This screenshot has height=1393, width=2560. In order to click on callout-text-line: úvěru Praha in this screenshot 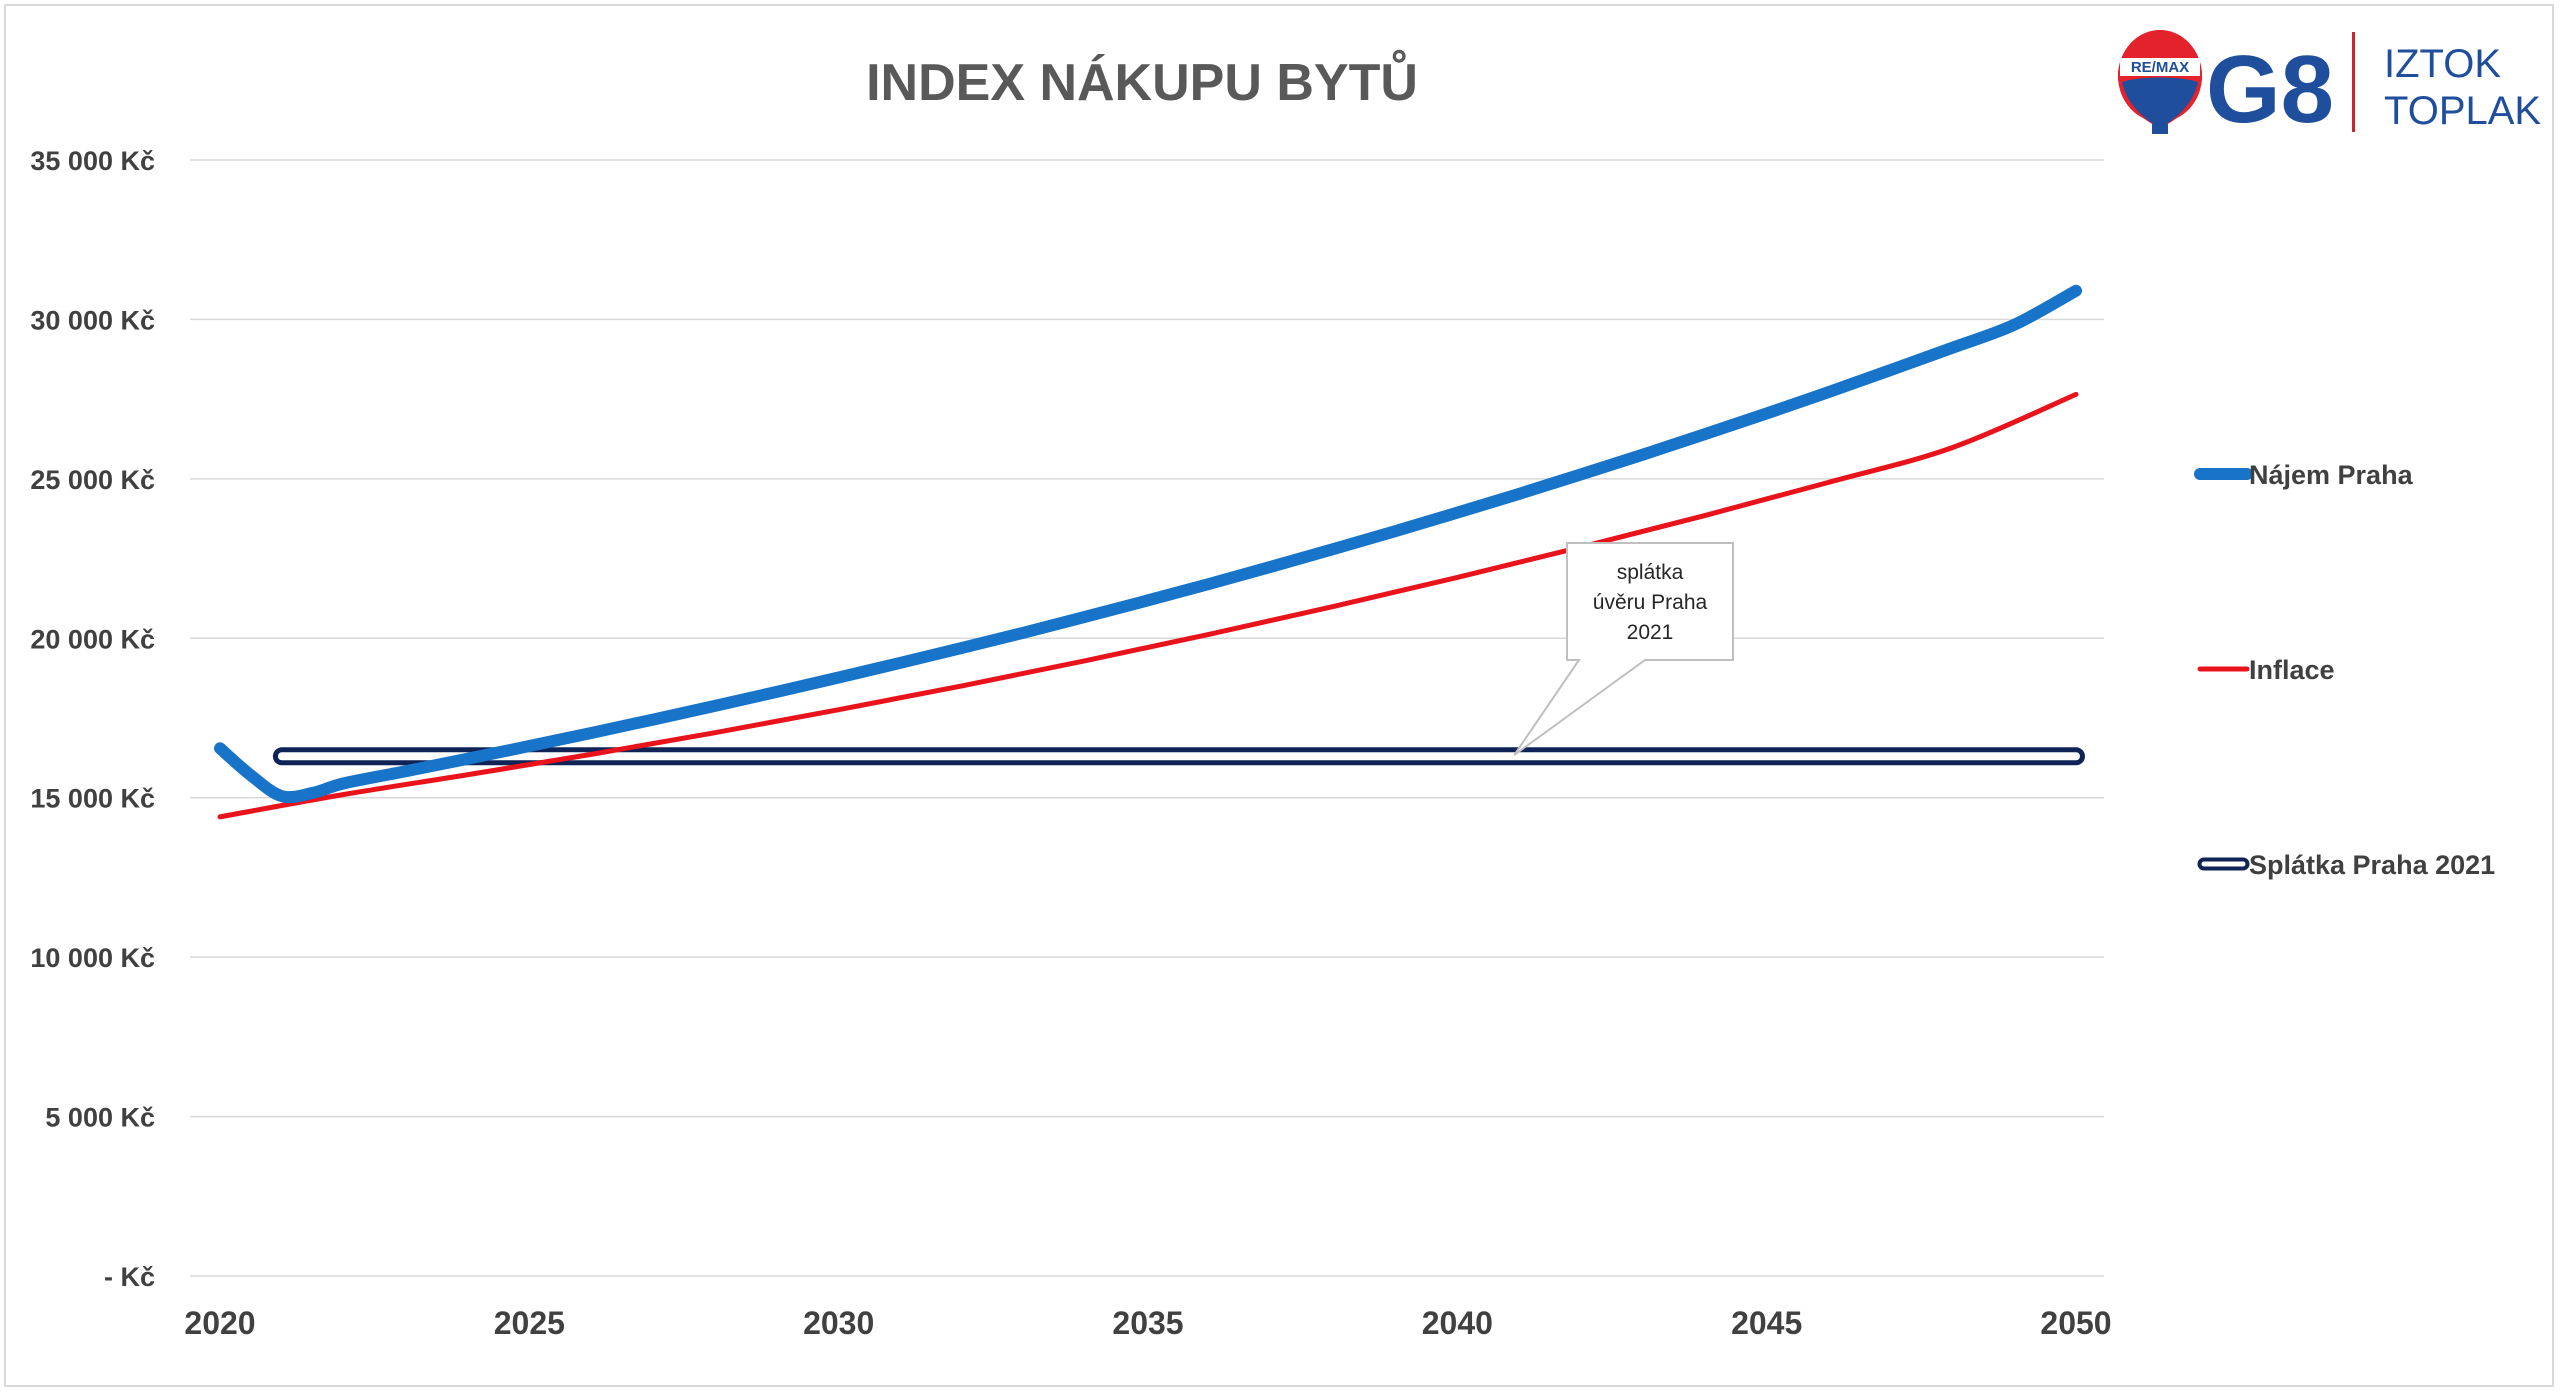, I will do `click(1650, 602)`.